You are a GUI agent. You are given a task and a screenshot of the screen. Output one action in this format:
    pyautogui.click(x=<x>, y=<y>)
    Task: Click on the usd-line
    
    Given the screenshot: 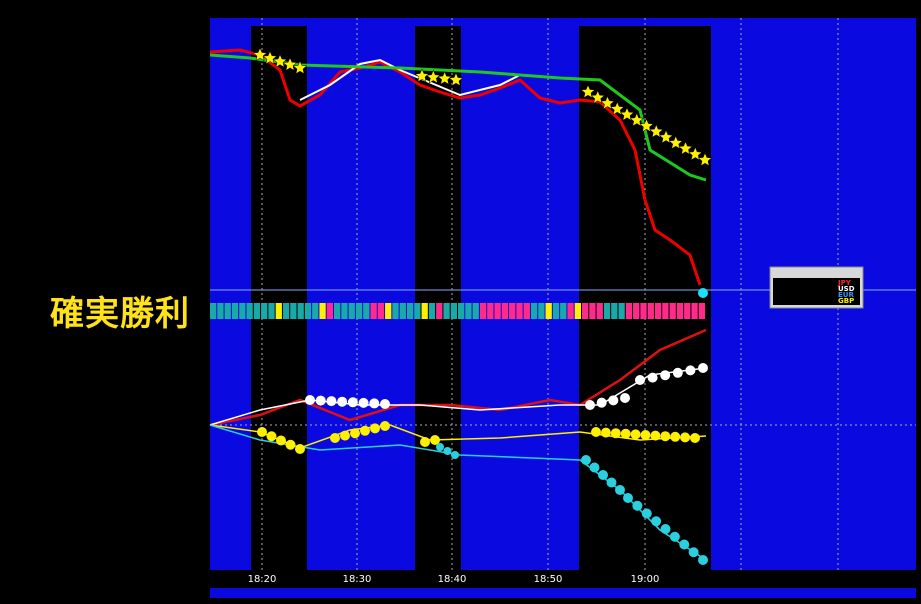 What is the action you would take?
    pyautogui.click(x=458, y=396)
    